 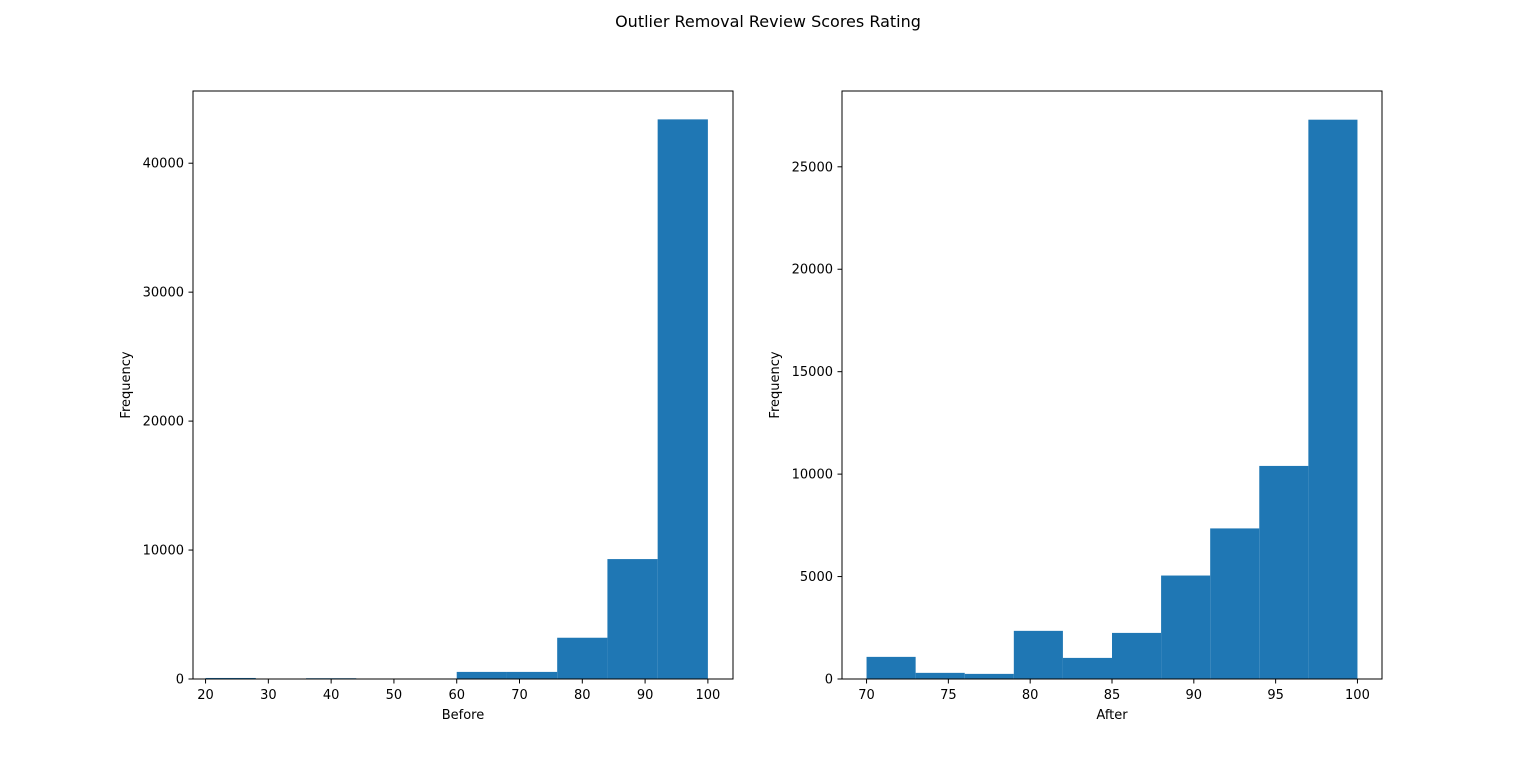 I want to click on x-tick-label: 85, so click(x=1112, y=695).